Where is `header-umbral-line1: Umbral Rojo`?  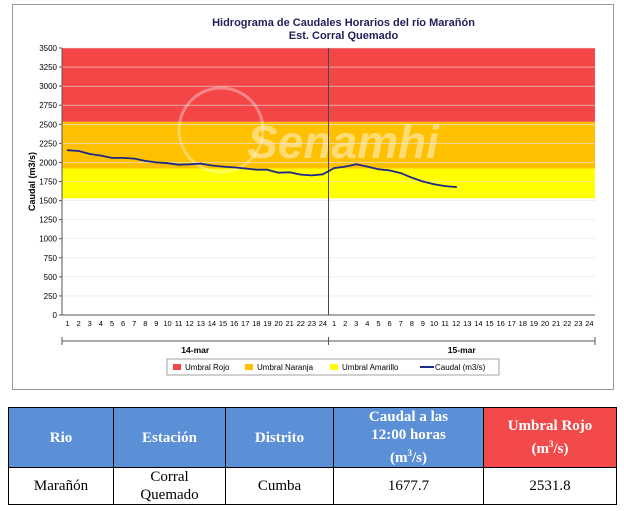
header-umbral-line1: Umbral Rojo is located at coordinates (550, 426).